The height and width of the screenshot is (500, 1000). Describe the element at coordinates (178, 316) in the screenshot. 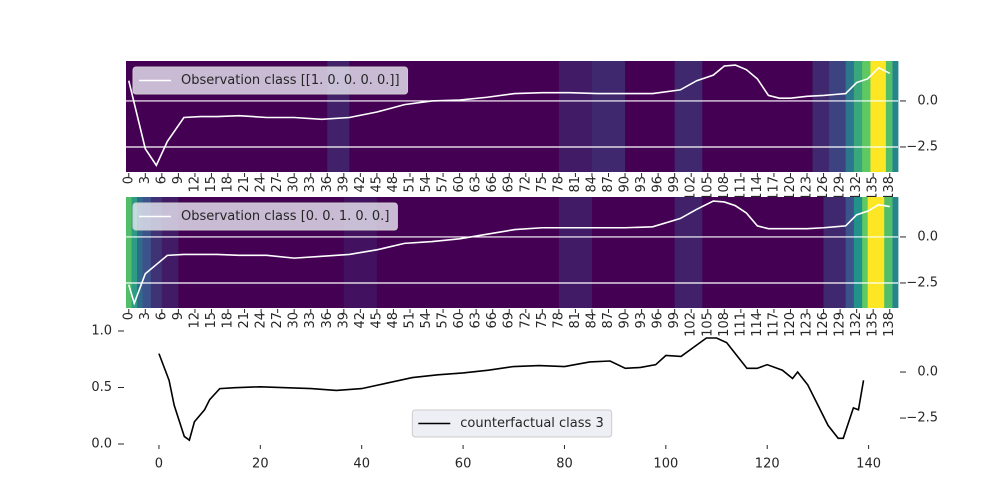

I see `x-tick-label: 9` at that location.